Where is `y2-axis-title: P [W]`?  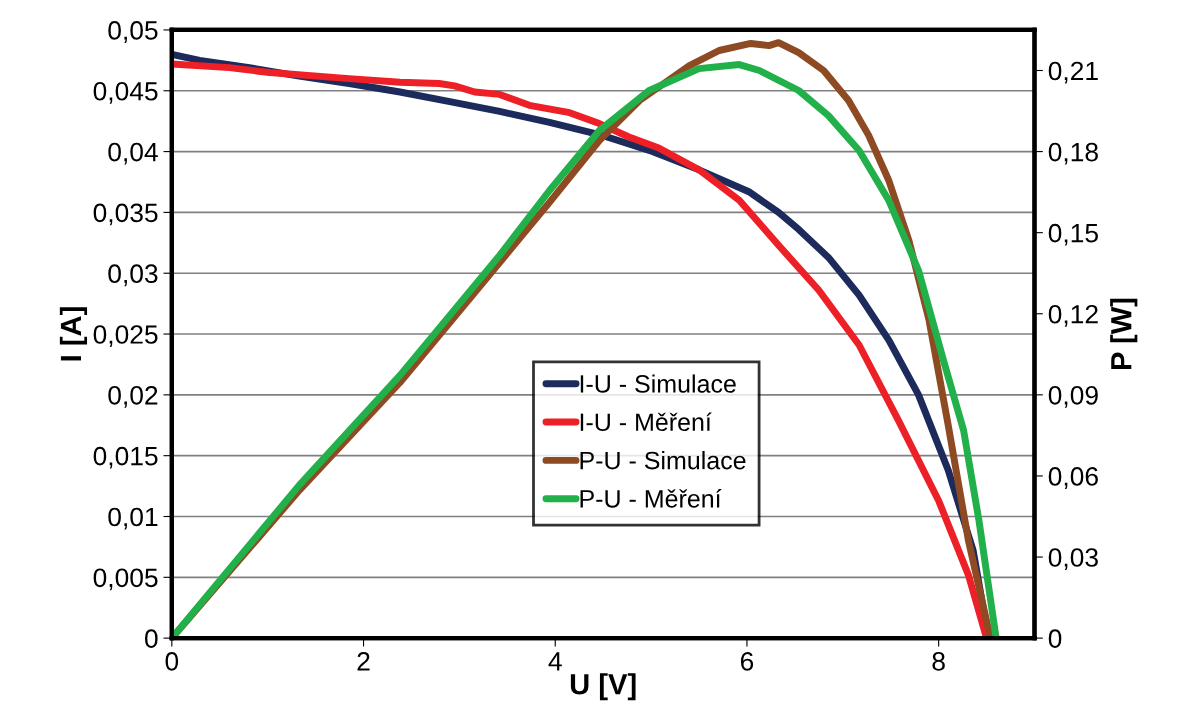 y2-axis-title: P [W] is located at coordinates (1124, 334).